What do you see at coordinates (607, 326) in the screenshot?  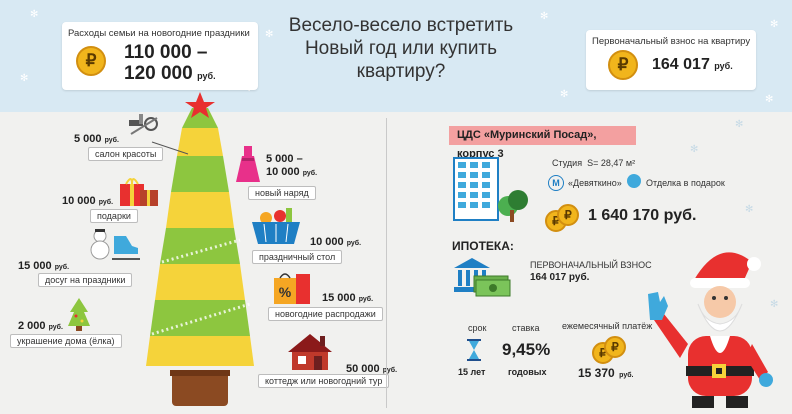 I see `monthly-label: ежемесячный платёж` at bounding box center [607, 326].